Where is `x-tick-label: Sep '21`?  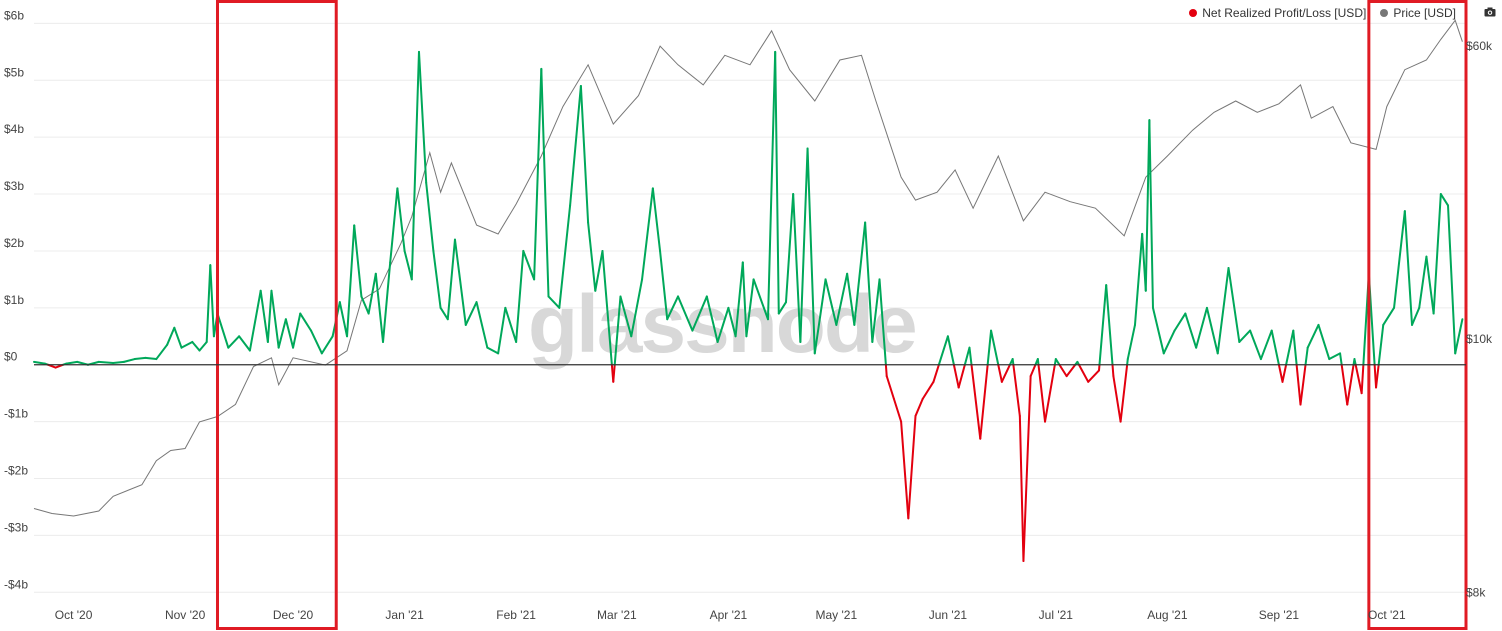 x-tick-label: Sep '21 is located at coordinates (1279, 615).